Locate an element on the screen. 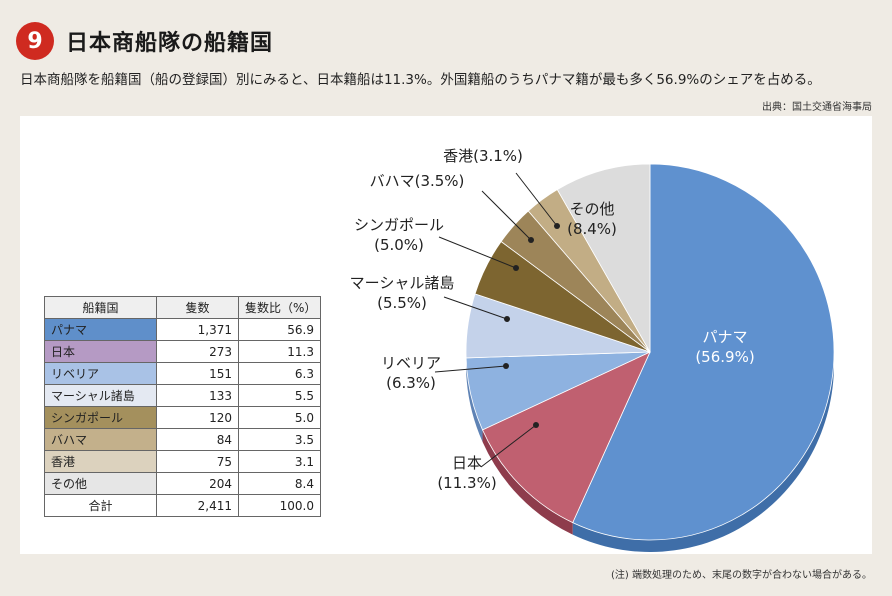 Image resolution: width=892 pixels, height=596 pixels. header-country: 船籍国 is located at coordinates (100, 307).